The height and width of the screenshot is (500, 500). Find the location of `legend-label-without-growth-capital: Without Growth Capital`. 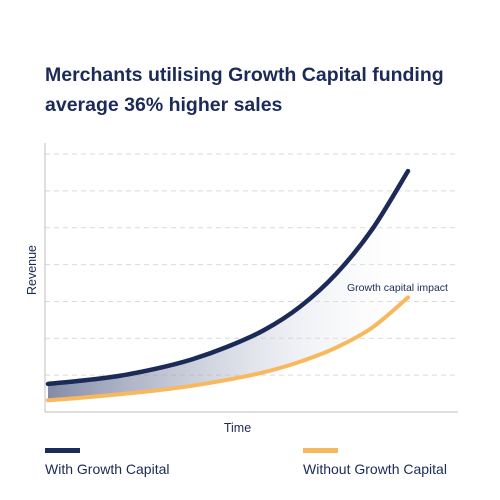

legend-label-without-growth-capital: Without Growth Capital is located at coordinates (375, 469).